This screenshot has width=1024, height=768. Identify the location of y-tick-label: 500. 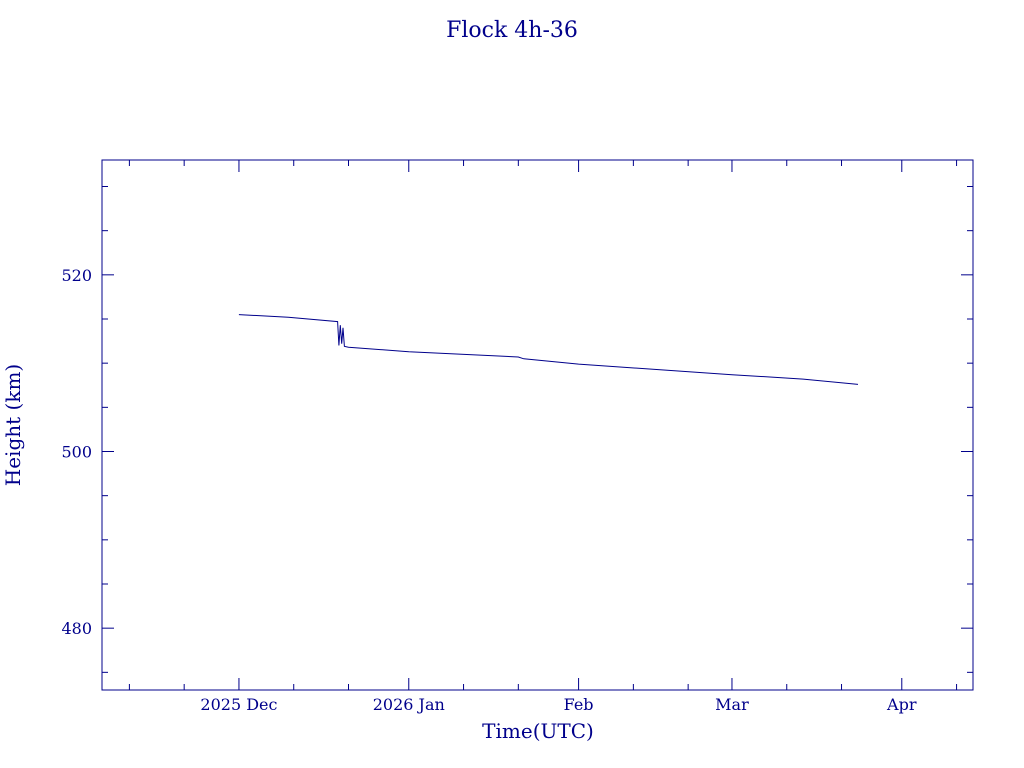
(76, 452).